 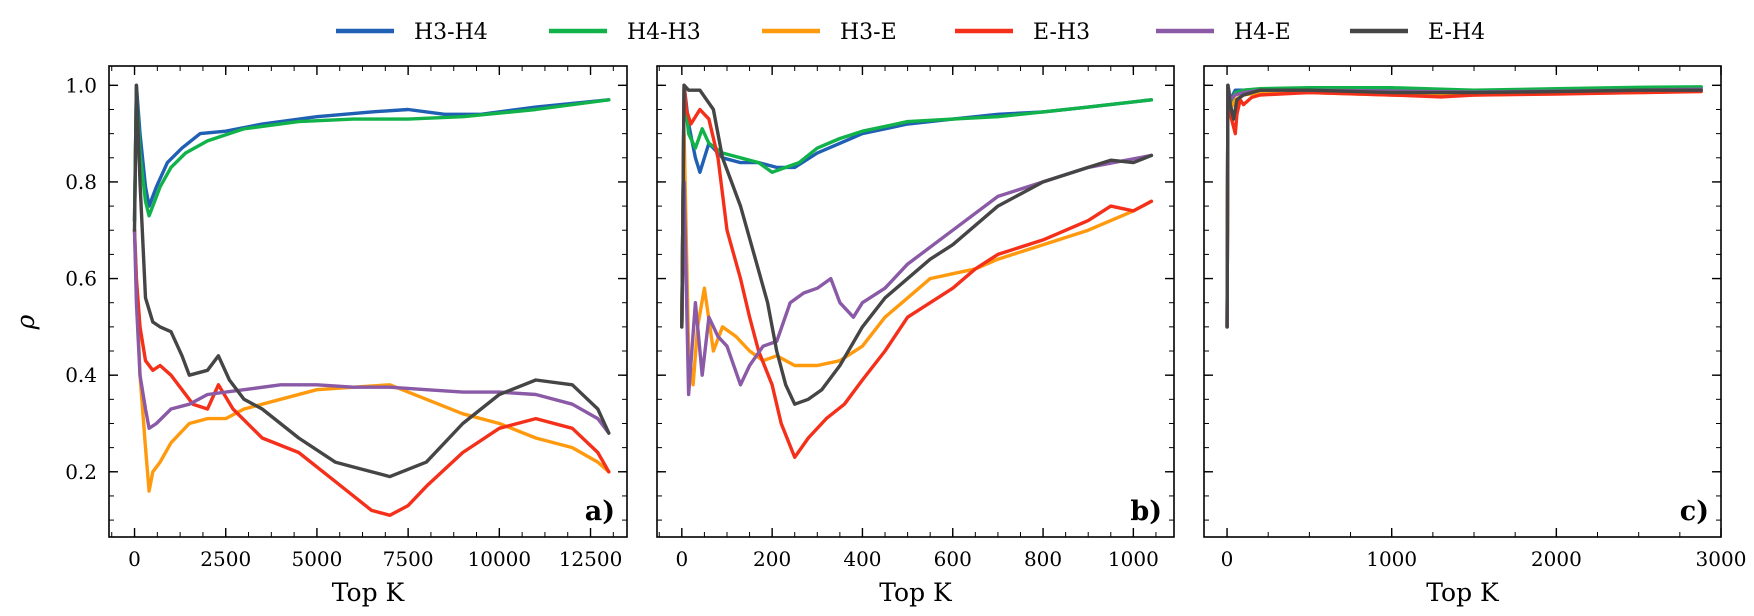 I want to click on y-tick-label: 0.8, so click(x=81, y=182).